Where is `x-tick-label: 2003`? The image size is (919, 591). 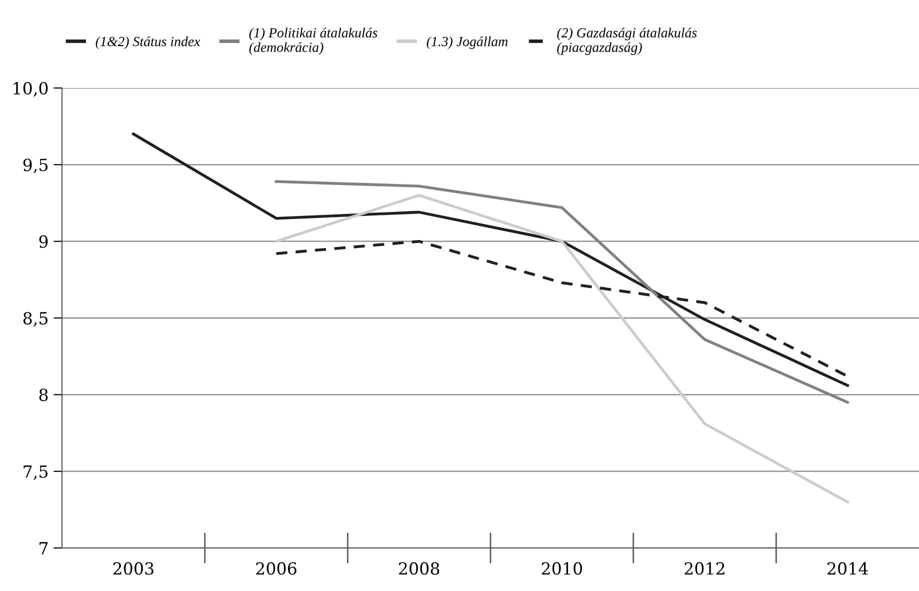 x-tick-label: 2003 is located at coordinates (133, 568).